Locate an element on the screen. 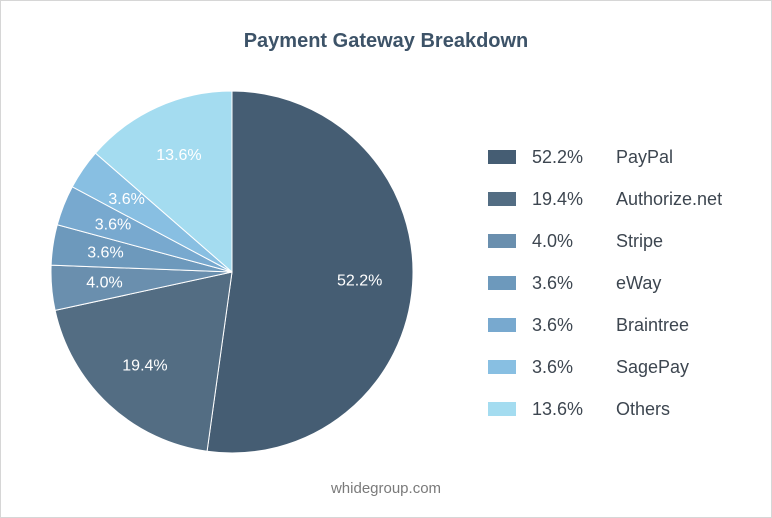 This screenshot has width=772, height=518. legend-item: 19.4% Authorize.net is located at coordinates (605, 199).